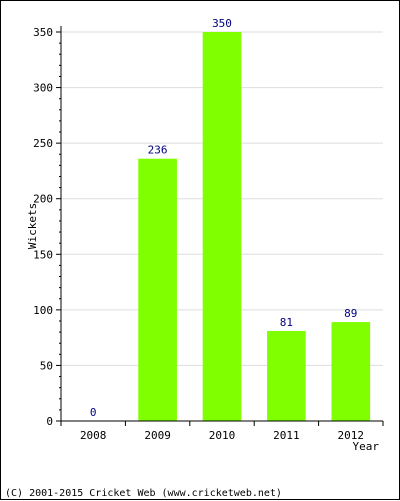  What do you see at coordinates (47, 227) in the screenshot?
I see `y-ticks: 0 50 100 150 200 250 300 350` at bounding box center [47, 227].